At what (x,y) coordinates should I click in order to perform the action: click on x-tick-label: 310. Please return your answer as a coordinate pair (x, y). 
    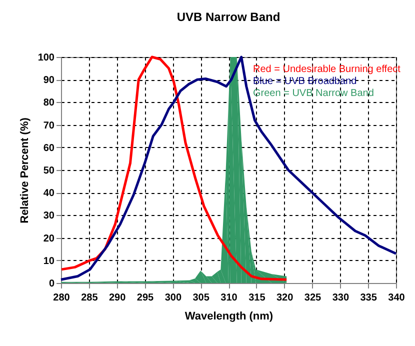
    Looking at the image, I should click on (229, 298).